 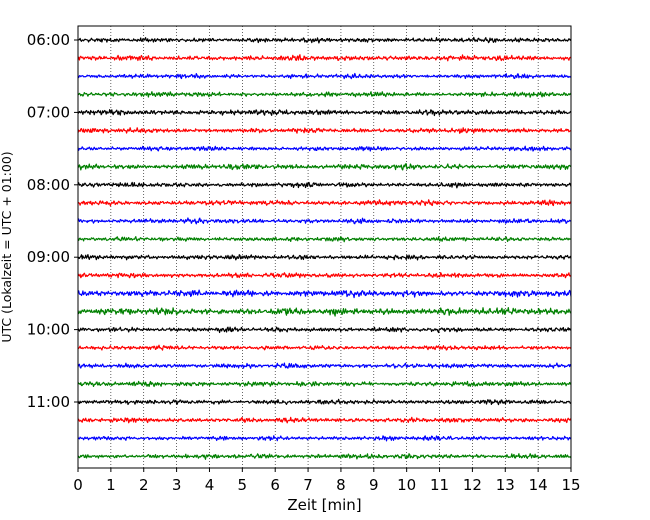 What do you see at coordinates (210, 485) in the screenshot?
I see `x-tick-label: 4` at bounding box center [210, 485].